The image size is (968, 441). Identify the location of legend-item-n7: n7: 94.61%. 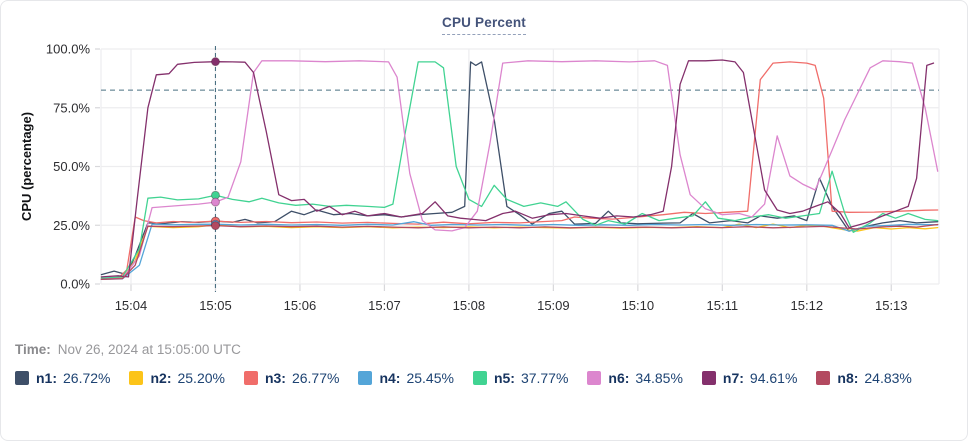
(749, 378).